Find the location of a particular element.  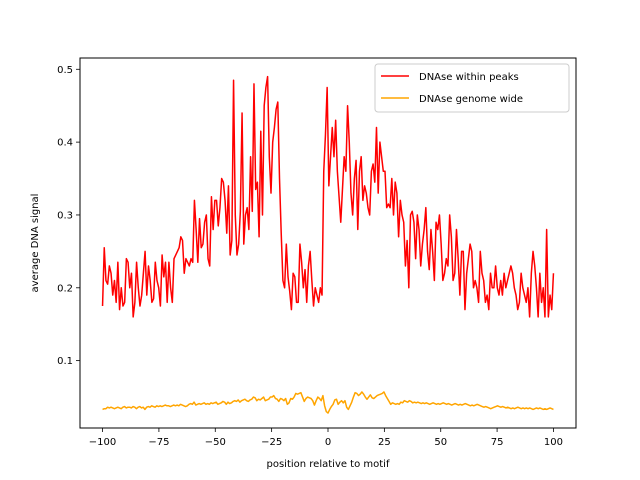

x-tick-label: −25 is located at coordinates (271, 442).